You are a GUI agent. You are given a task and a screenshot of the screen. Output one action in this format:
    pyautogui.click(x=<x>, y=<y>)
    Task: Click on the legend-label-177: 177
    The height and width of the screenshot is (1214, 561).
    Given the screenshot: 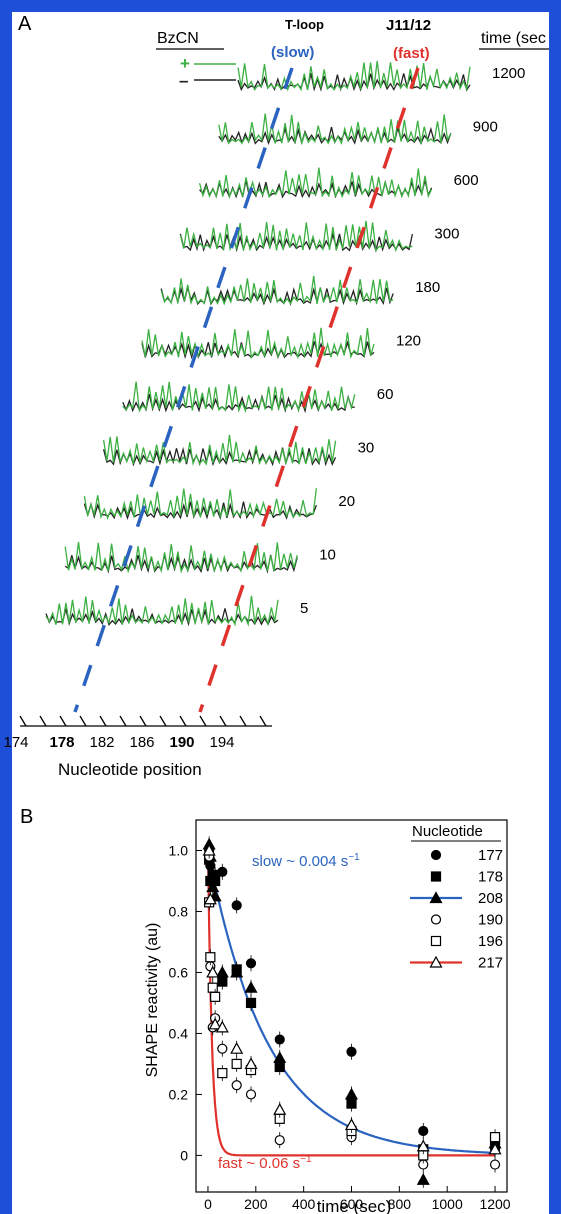 What is the action you would take?
    pyautogui.click(x=490, y=855)
    